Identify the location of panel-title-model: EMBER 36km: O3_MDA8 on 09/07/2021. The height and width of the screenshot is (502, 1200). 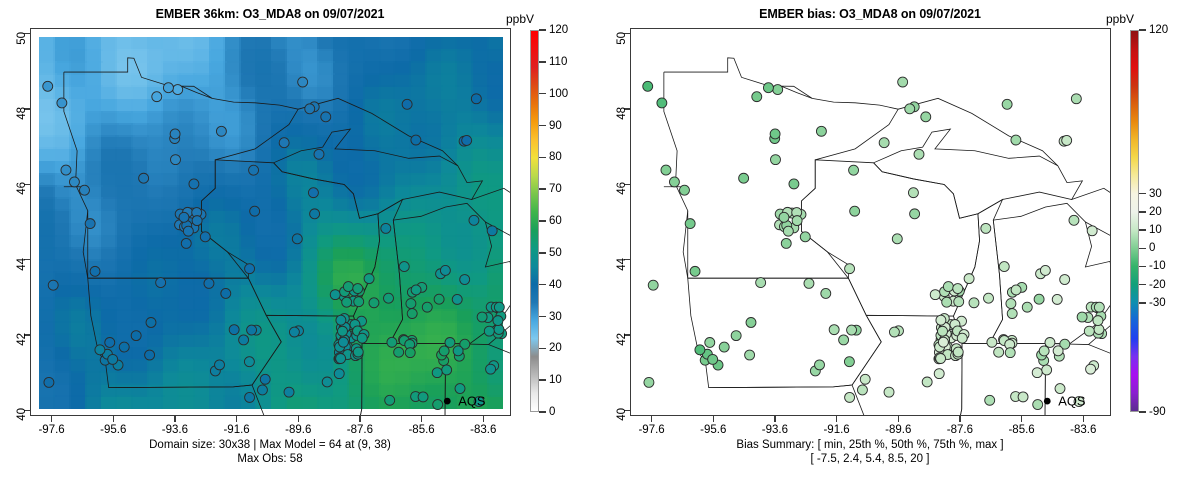
(270, 14).